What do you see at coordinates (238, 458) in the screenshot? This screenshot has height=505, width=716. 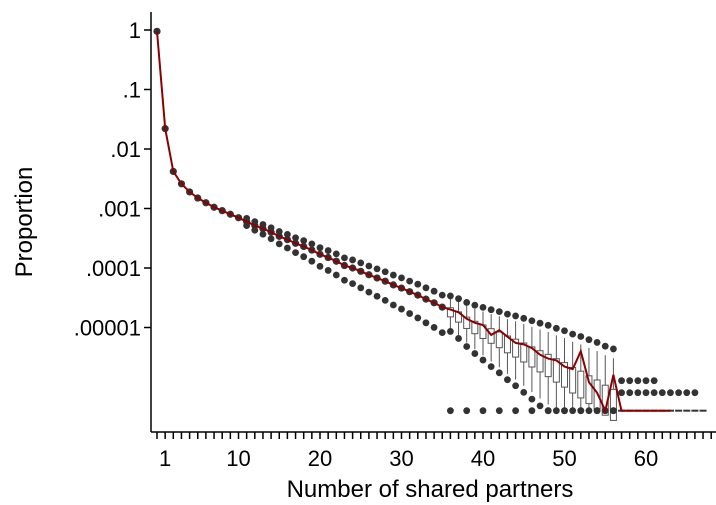 I see `x-tick-label: 10` at bounding box center [238, 458].